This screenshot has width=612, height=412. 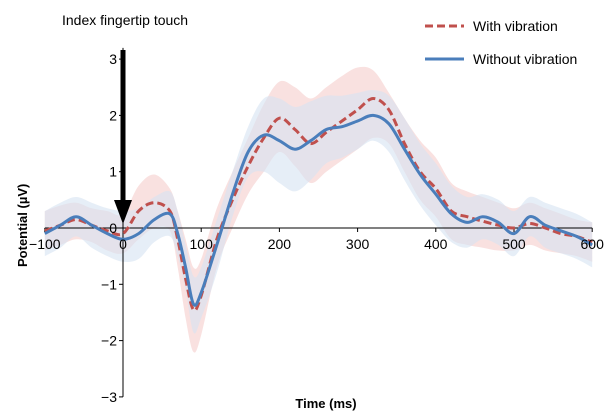 I want to click on y-tick-label: 0, so click(x=113, y=228).